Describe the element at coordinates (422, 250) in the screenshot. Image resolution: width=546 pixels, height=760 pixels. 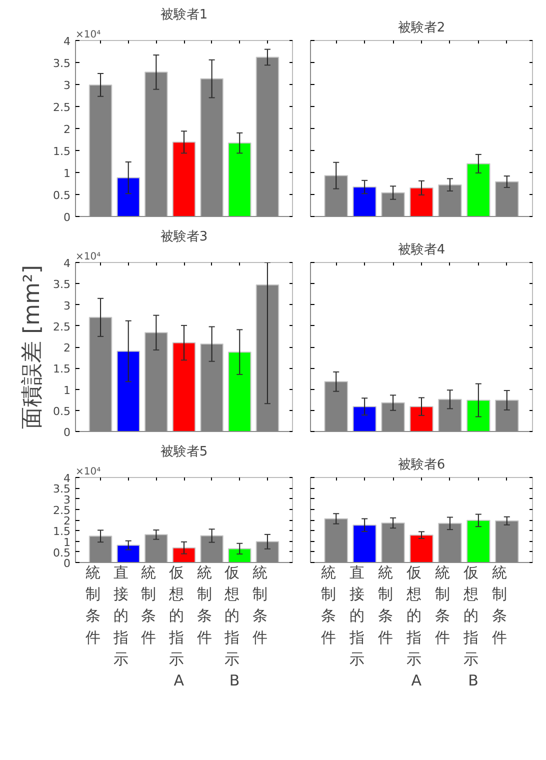
I see `chart-title: 被験者4` at that location.